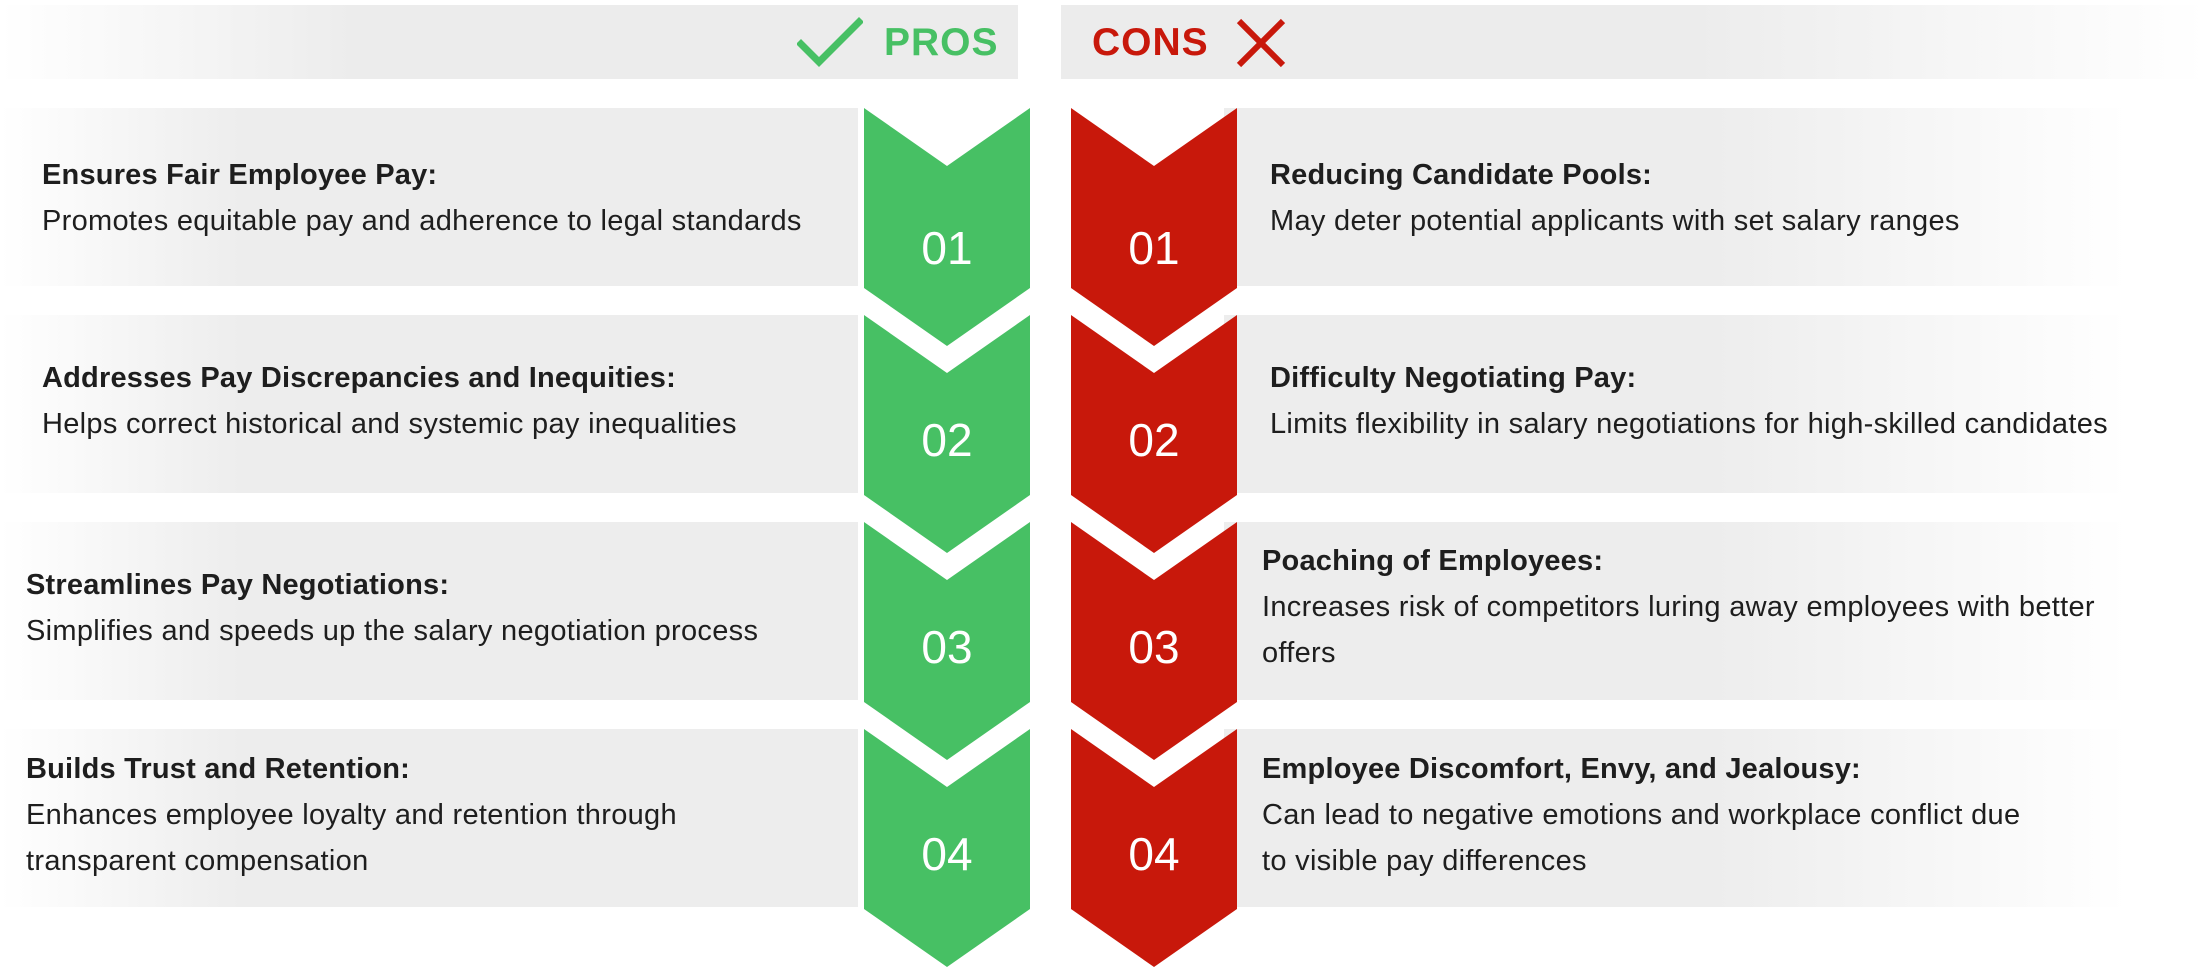 This screenshot has height=967, width=2206. What do you see at coordinates (947, 440) in the screenshot?
I see `pros-number-2: 02` at bounding box center [947, 440].